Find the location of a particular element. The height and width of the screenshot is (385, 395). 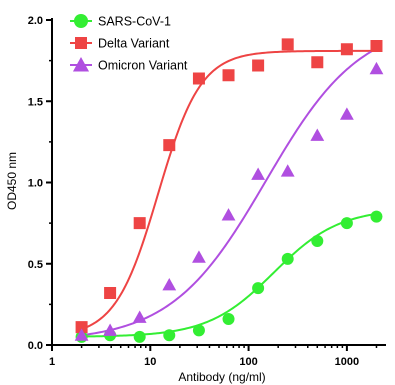

x-axis-title: Antibody (ng/ml) is located at coordinates (221, 377).